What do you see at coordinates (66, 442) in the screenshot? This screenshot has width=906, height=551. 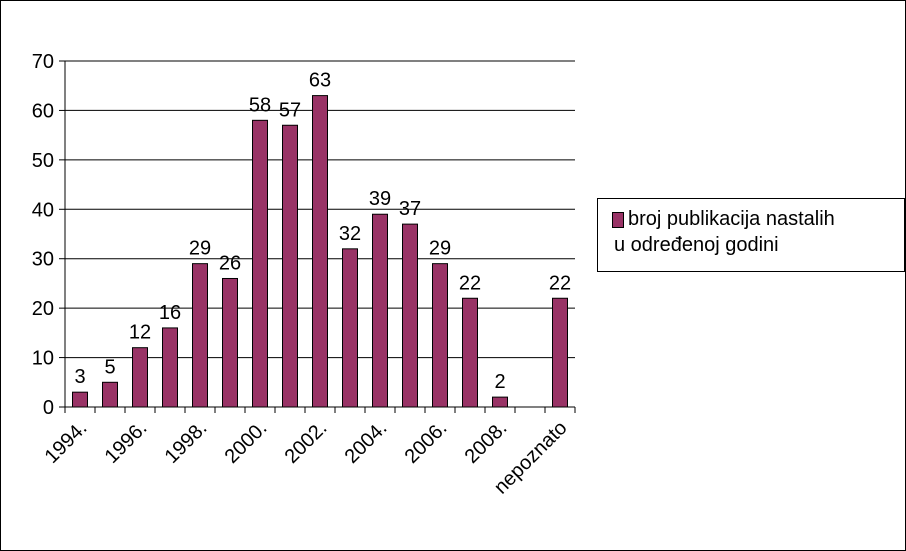 I see `x-tick-label: 1994.` at bounding box center [66, 442].